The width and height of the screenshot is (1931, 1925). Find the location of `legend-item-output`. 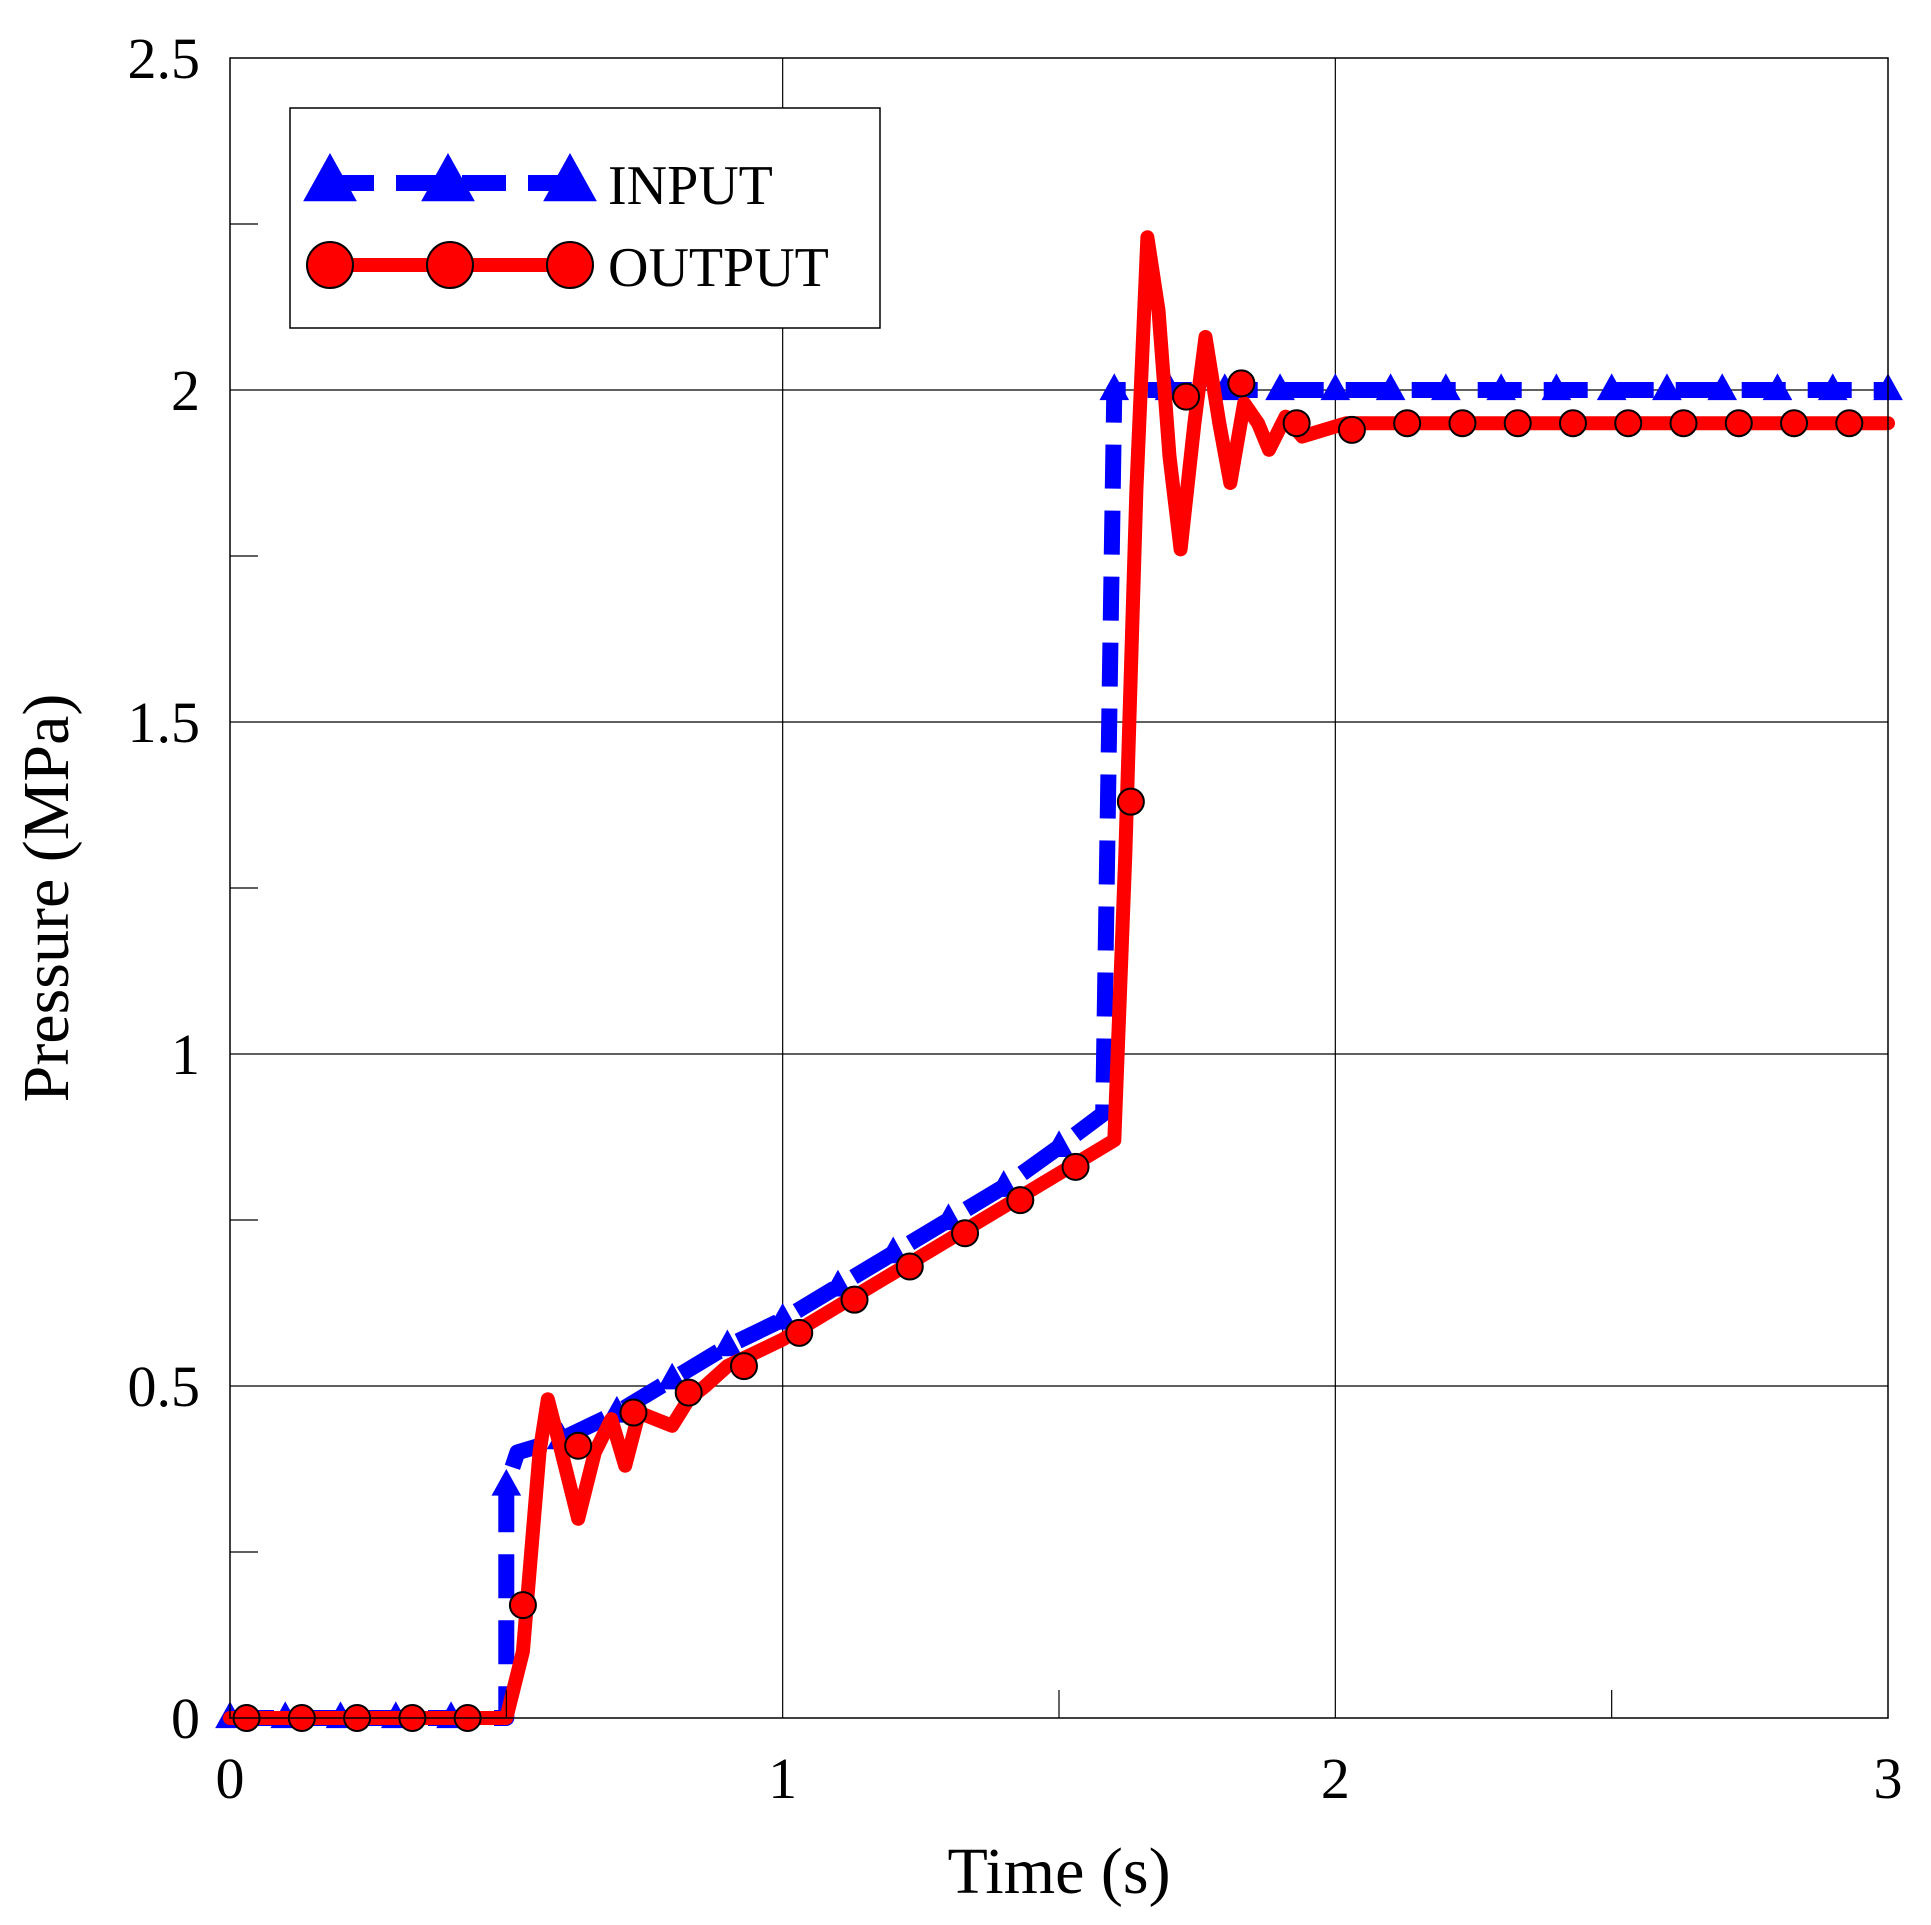

legend-item-output is located at coordinates (450, 265).